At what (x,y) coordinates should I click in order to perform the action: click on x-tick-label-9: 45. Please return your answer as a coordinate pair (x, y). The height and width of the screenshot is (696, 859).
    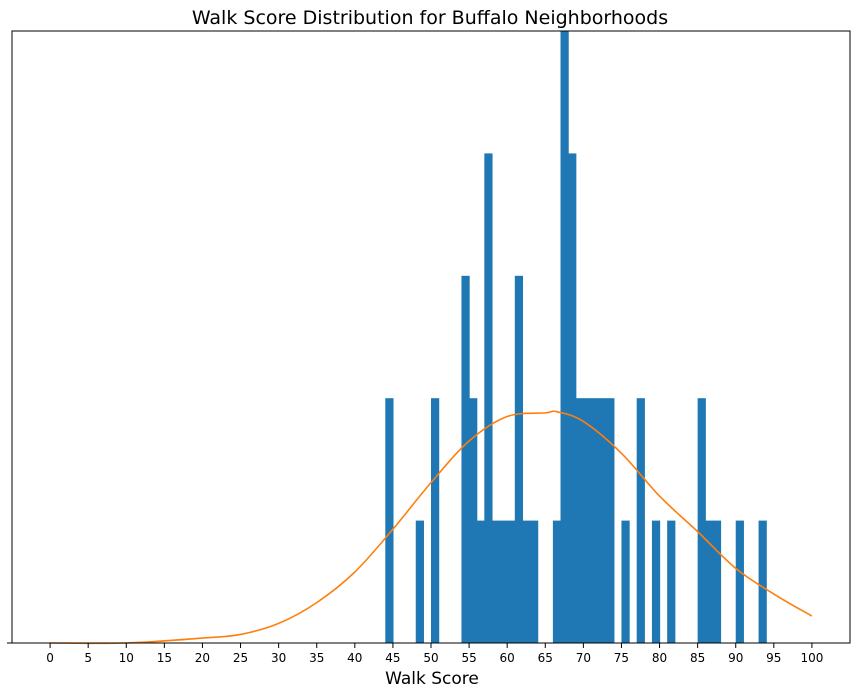
    Looking at the image, I should click on (392, 658).